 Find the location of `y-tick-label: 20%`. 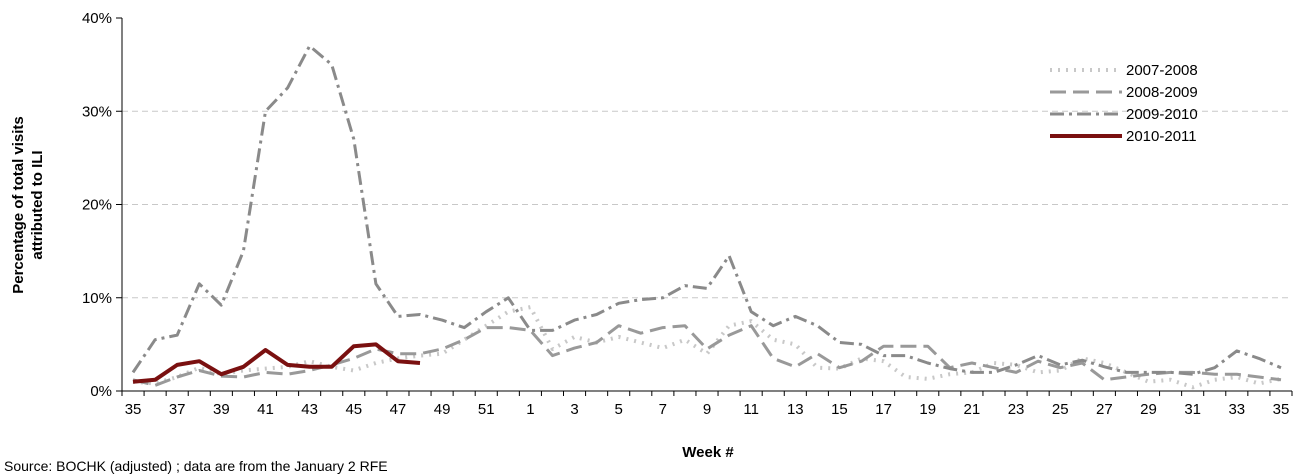

y-tick-label: 20% is located at coordinates (97, 205).